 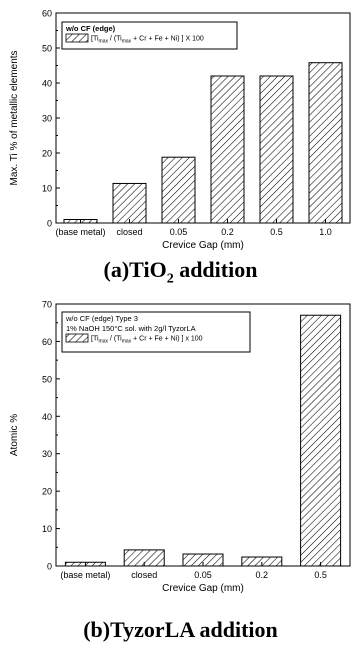 I want to click on chart-a-legend-swatch, so click(x=77, y=38).